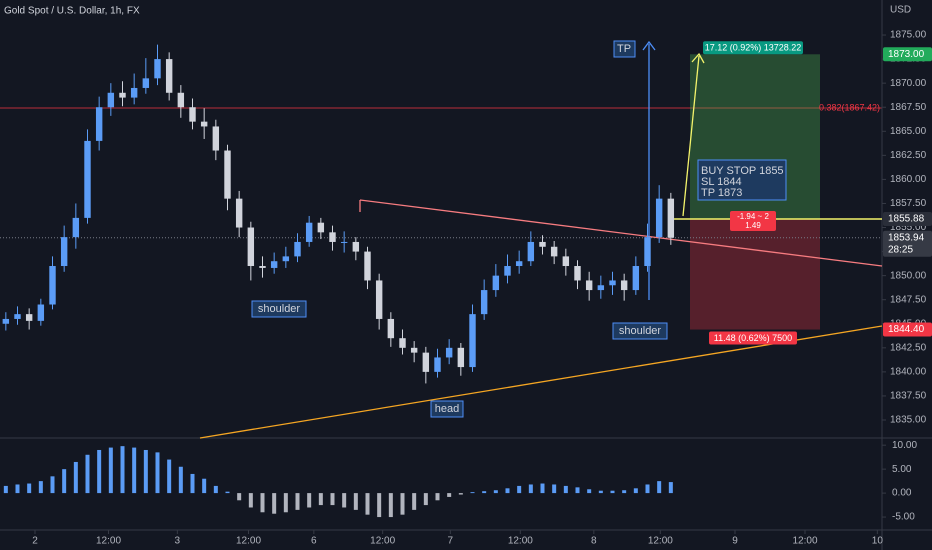 The height and width of the screenshot is (550, 932). I want to click on stop-tag, so click(753, 338).